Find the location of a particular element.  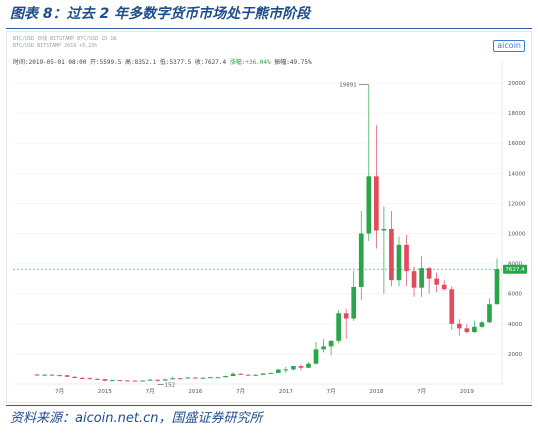

info-open: 开:5599.5 is located at coordinates (106, 62).